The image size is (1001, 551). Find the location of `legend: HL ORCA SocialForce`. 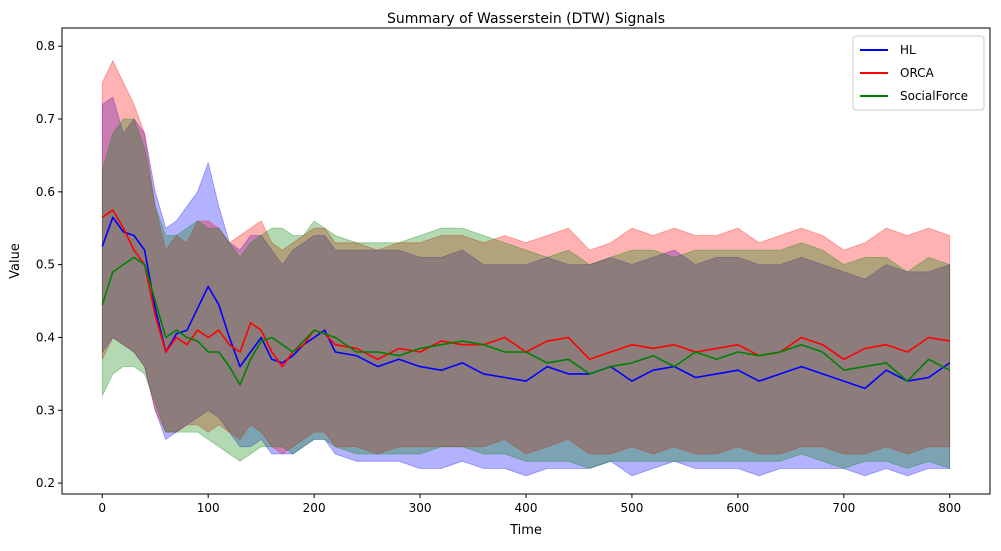

legend: HL ORCA SocialForce is located at coordinates (918, 73).